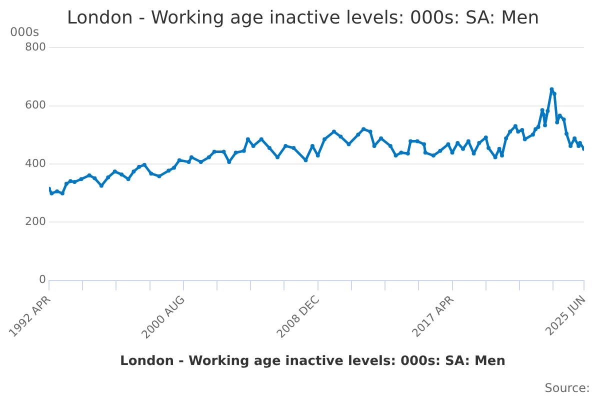 This screenshot has width=600, height=400. I want to click on y-tick-label: 400, so click(35, 163).